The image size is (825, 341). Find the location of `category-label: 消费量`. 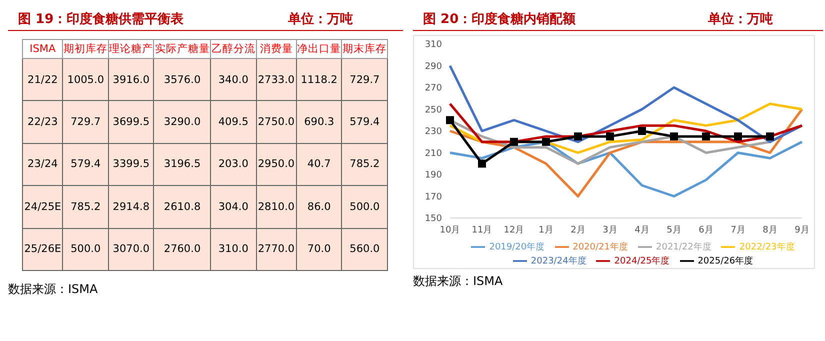

category-label: 消费量 is located at coordinates (276, 49).